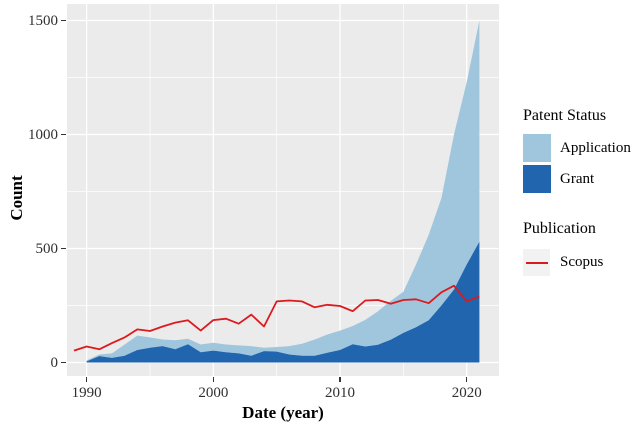 This screenshot has width=640, height=428. Describe the element at coordinates (43, 20) in the screenshot. I see `y-tick-label: 1500` at that location.